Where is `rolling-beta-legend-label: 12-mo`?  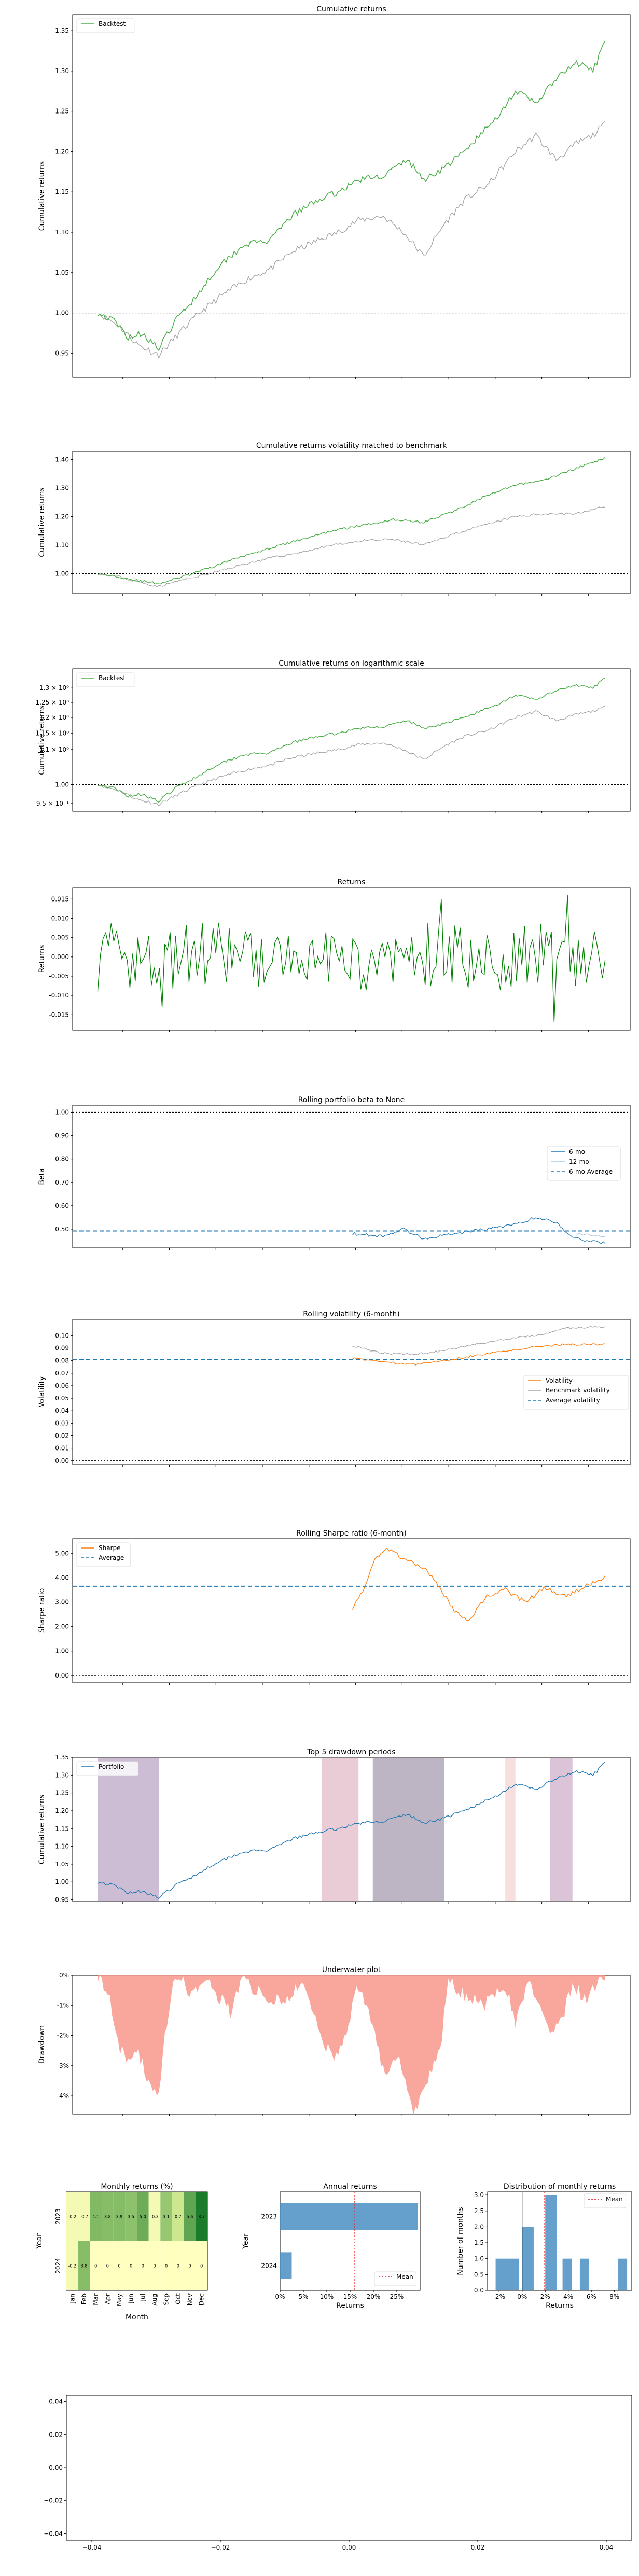 rolling-beta-legend-label: 12-mo is located at coordinates (579, 1161).